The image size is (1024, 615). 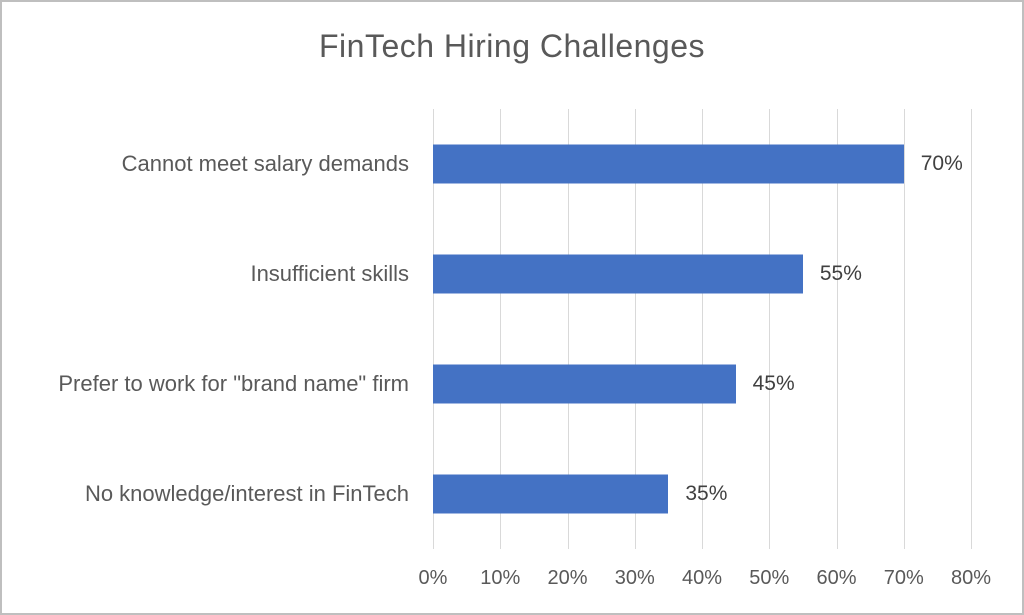 I want to click on x-axis-tick-label: 40%, so click(x=702, y=578).